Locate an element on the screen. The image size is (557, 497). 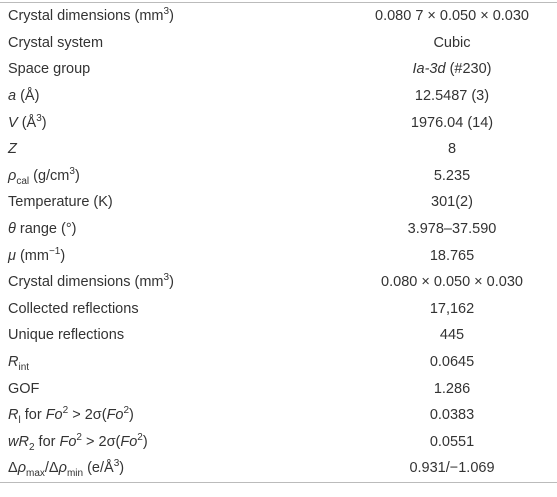
row-label: Rl for Fo2 > 2σ(Fo2) is located at coordinates (173, 415).